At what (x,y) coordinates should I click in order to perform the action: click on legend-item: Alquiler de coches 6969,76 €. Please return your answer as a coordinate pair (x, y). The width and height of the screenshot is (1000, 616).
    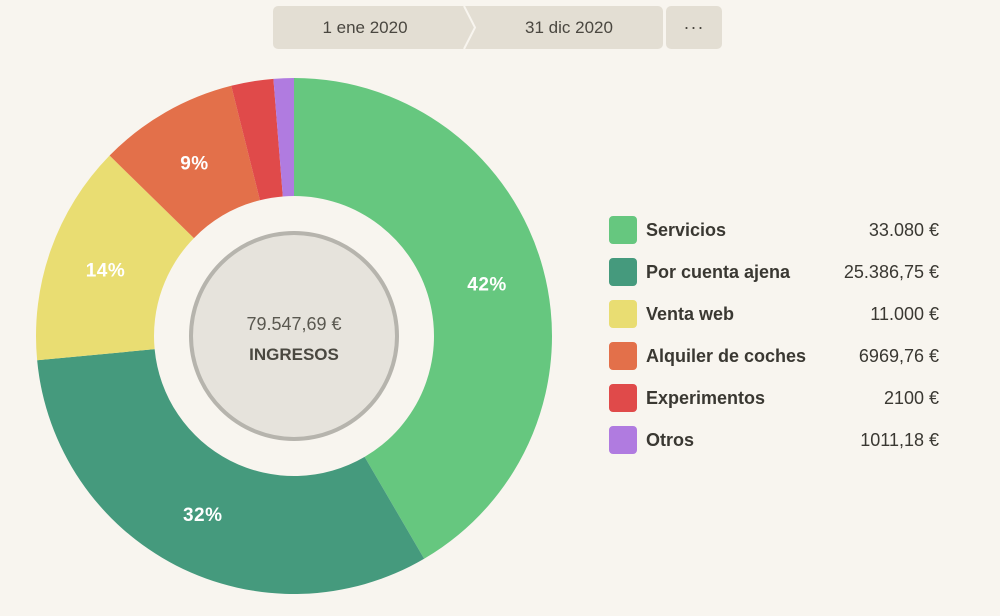
    Looking at the image, I should click on (774, 356).